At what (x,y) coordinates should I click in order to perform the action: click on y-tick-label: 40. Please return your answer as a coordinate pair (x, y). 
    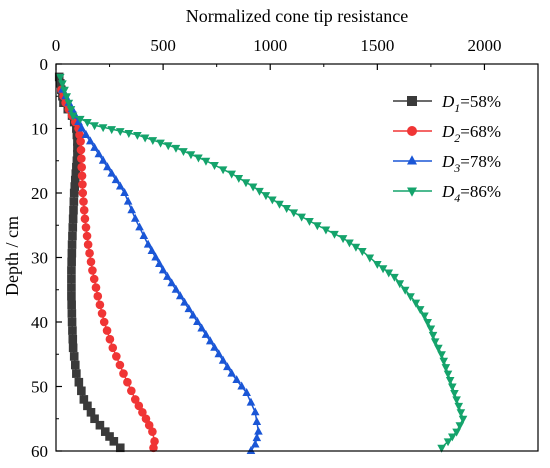
    Looking at the image, I should click on (39, 322).